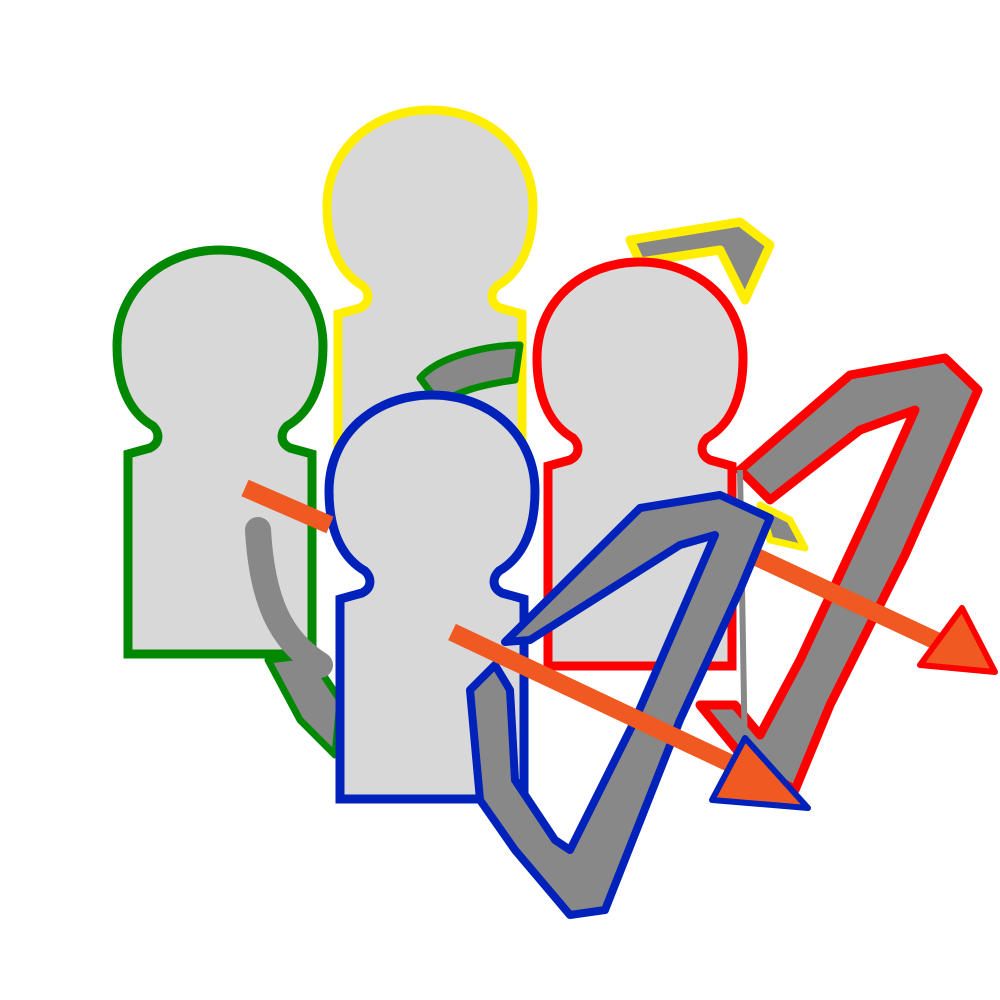 Image resolution: width=1000 pixels, height=1000 pixels. Describe the element at coordinates (629, 717) in the screenshot. I see `blue-arrow` at that location.